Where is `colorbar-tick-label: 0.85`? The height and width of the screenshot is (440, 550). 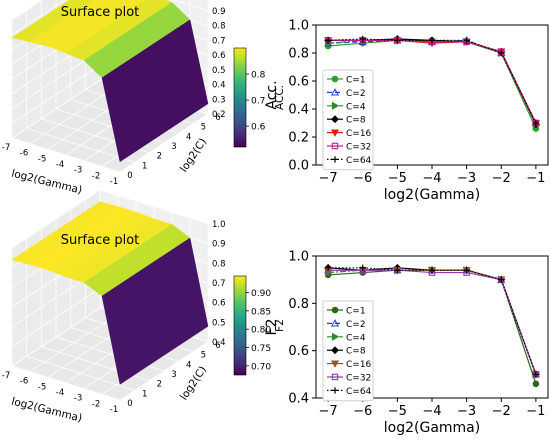 colorbar-tick-label: 0.85 is located at coordinates (261, 312).